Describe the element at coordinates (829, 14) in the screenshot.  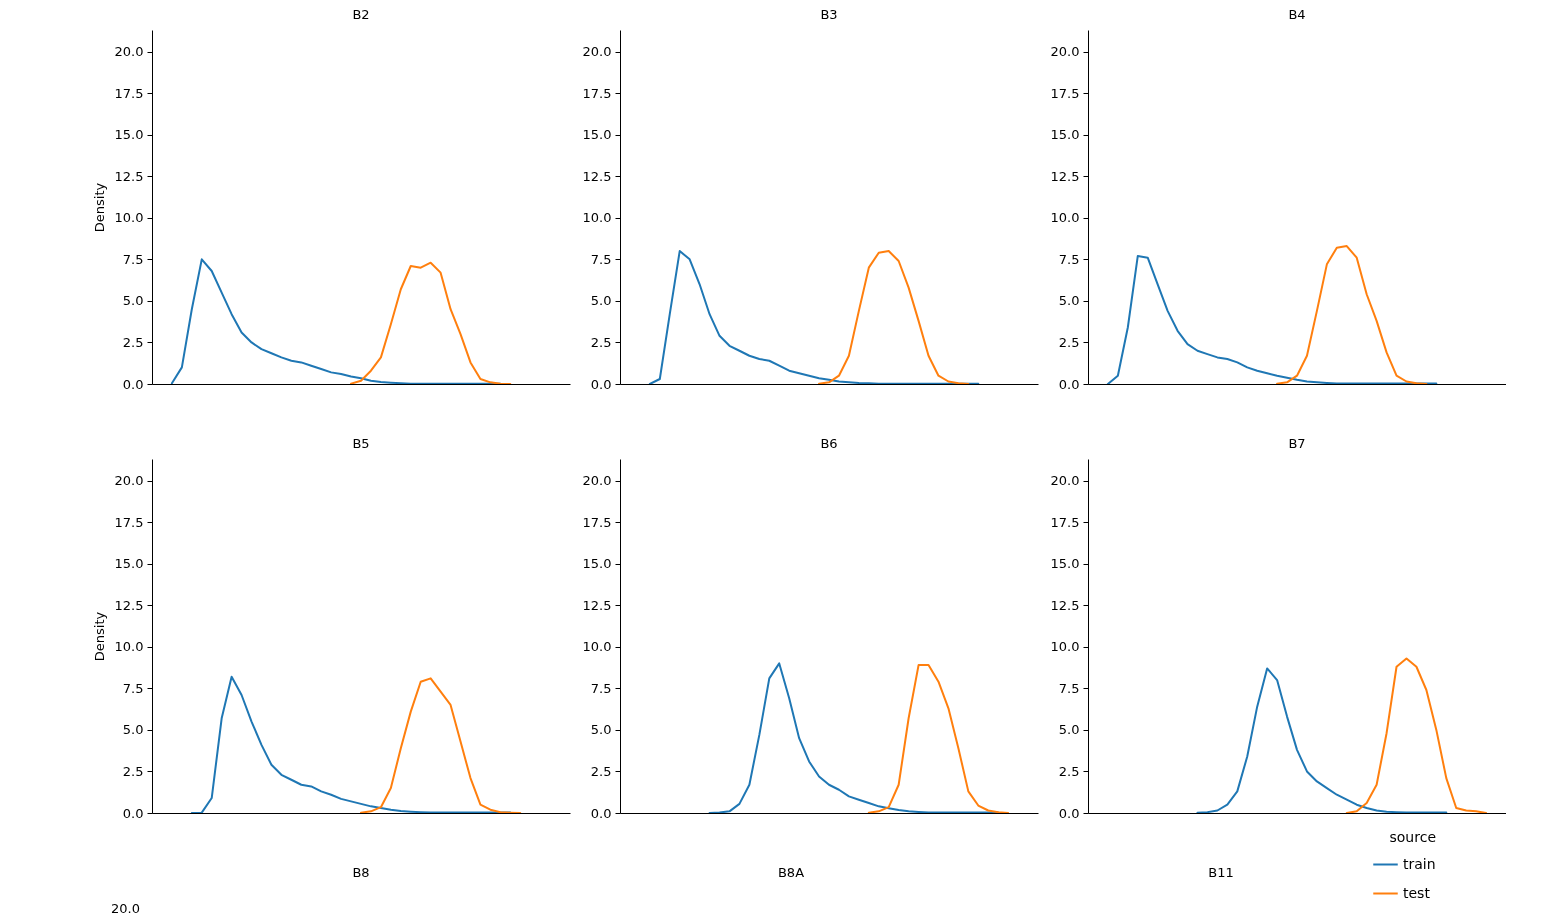
I see `chart-title: B3` at that location.